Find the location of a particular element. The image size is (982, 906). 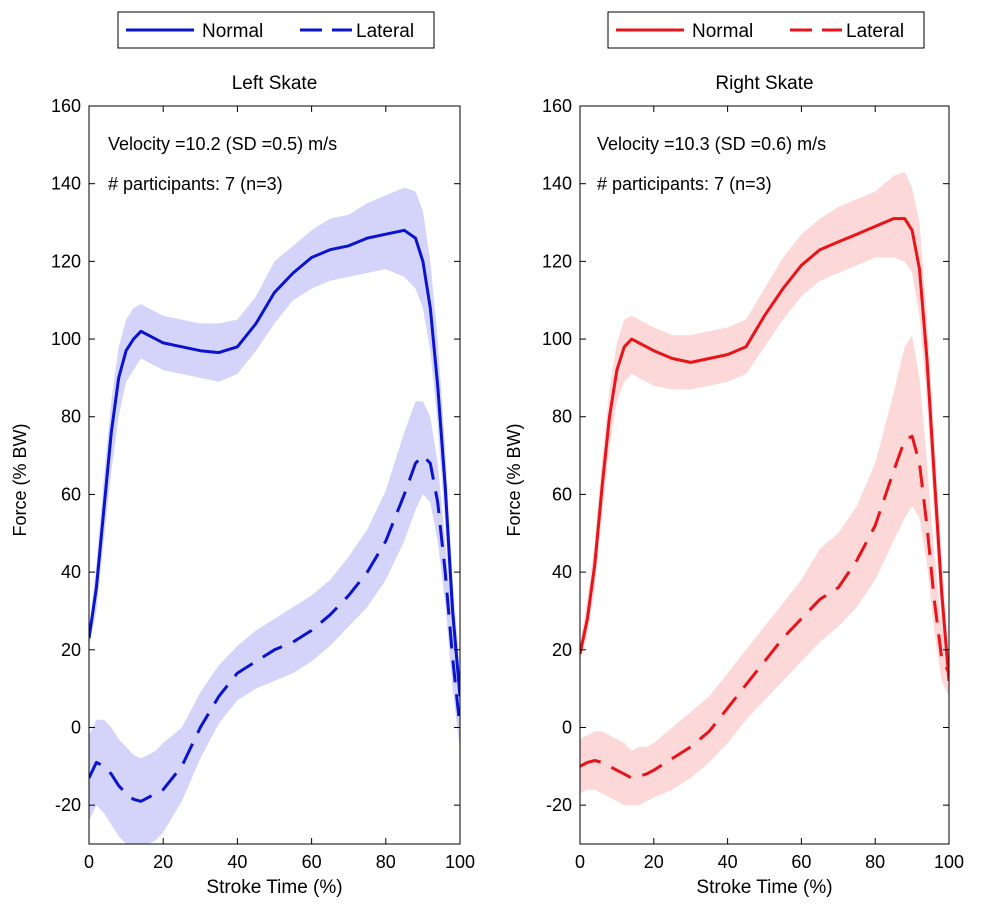

right-y-axis-label: Force (% BW) is located at coordinates (514, 479).